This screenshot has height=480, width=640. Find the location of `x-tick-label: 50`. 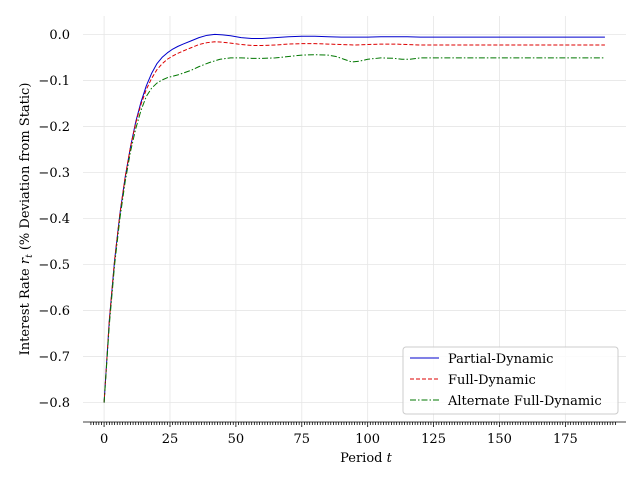

x-tick-label: 50 is located at coordinates (236, 439).